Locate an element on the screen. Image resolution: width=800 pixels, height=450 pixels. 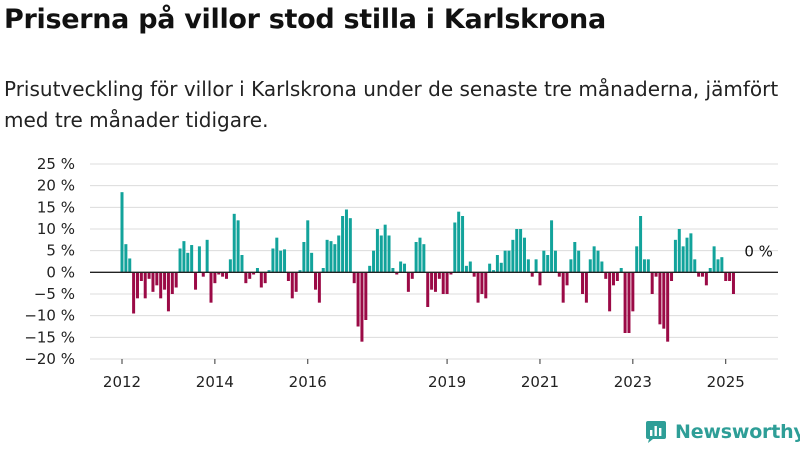
newsworthy-logo-icon is located at coordinates (656, 432).